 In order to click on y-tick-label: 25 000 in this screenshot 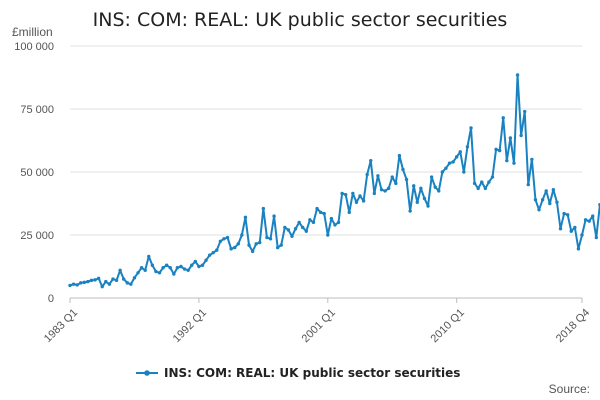, I will do `click(37, 236)`.